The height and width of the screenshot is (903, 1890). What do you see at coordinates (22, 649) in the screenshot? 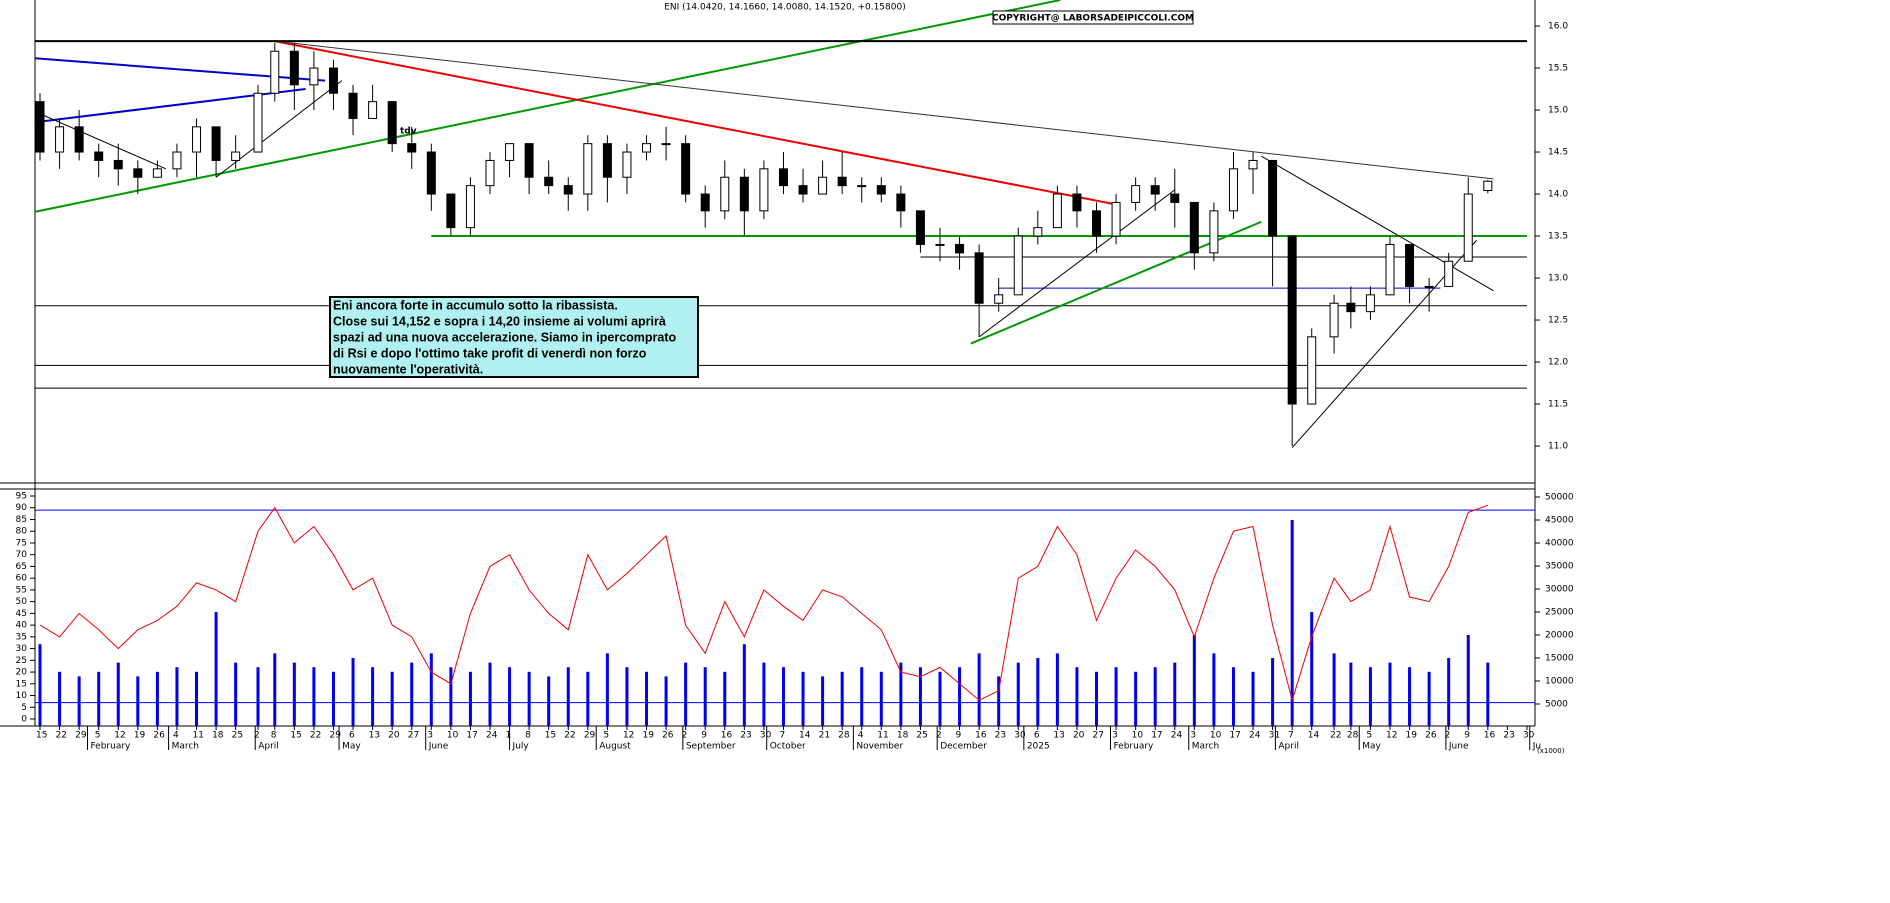
I see `rsi-tick-label: 30` at bounding box center [22, 649].